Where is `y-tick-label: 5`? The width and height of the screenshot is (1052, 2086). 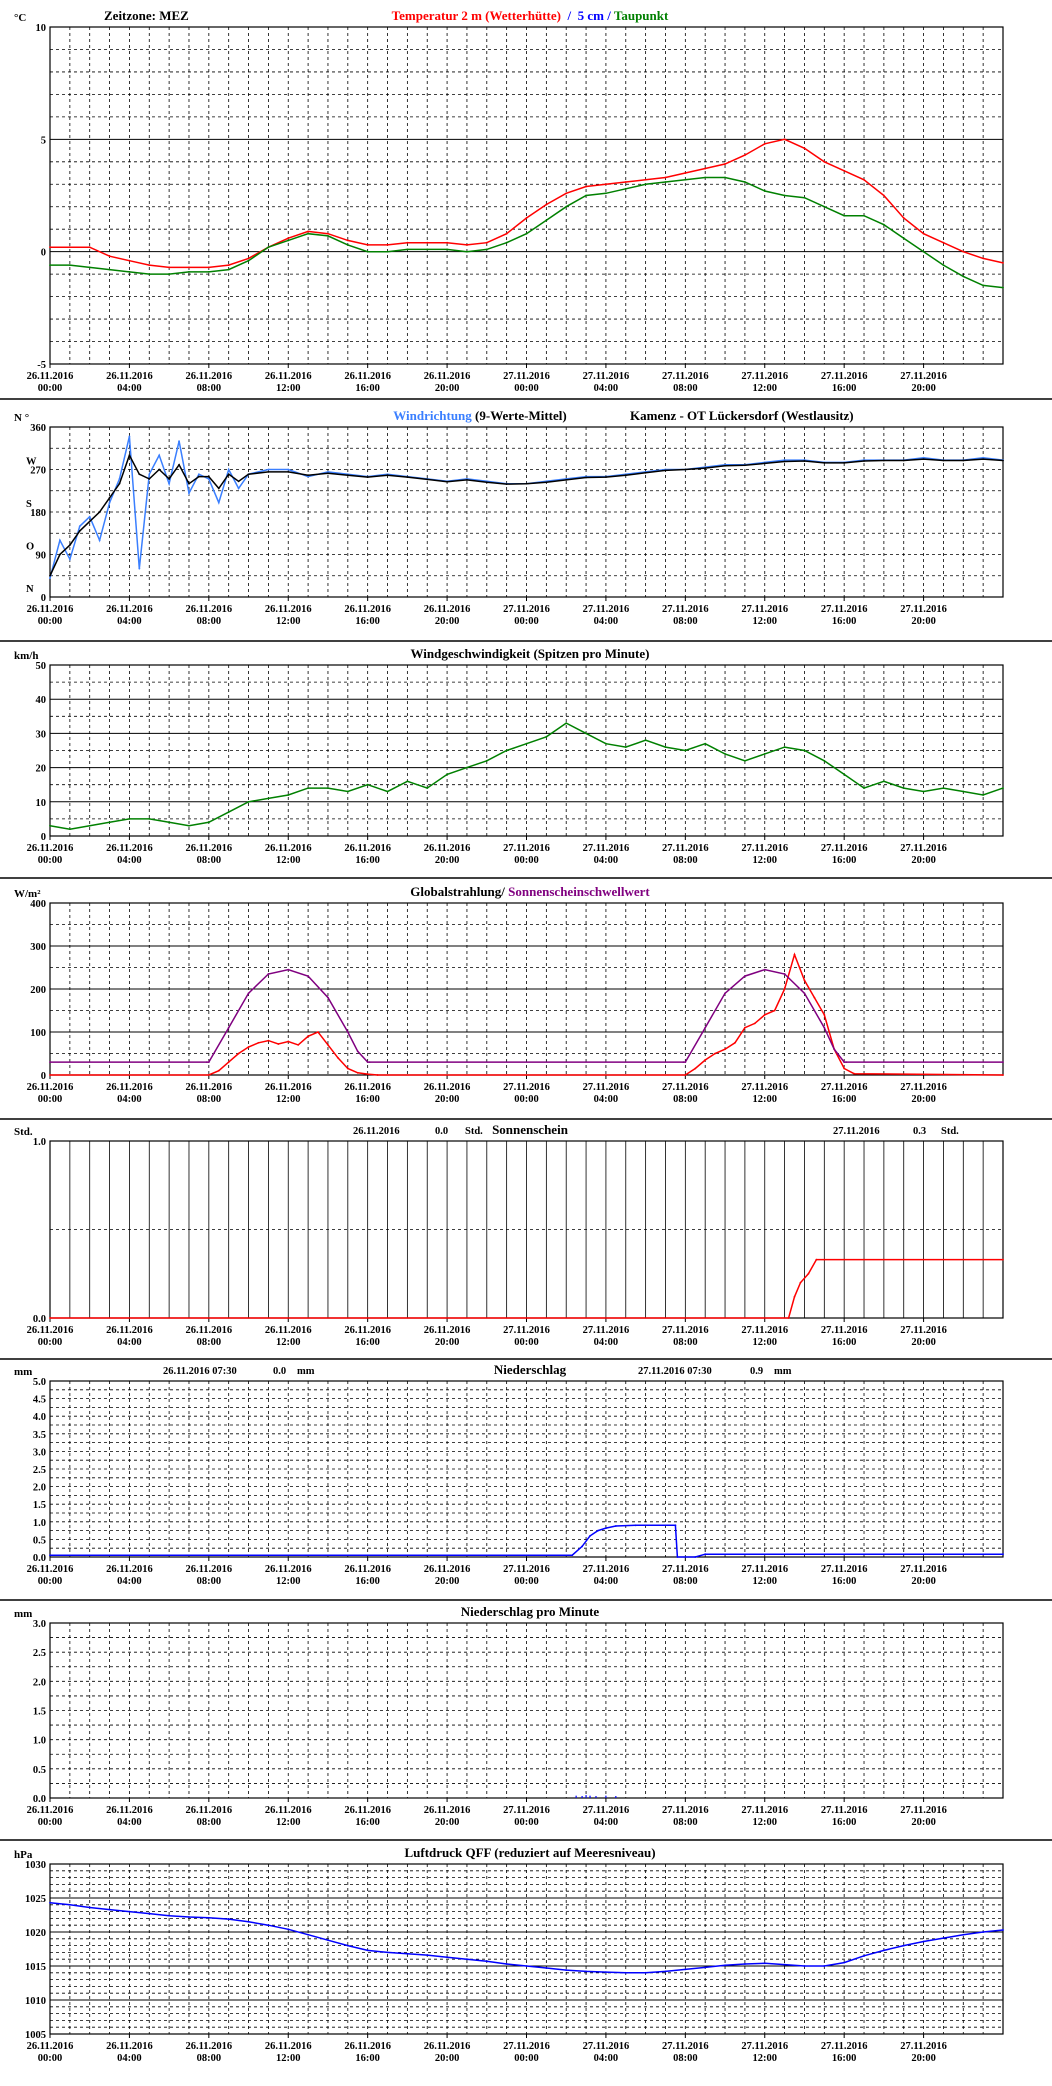 y-tick-label: 5 is located at coordinates (43, 140).